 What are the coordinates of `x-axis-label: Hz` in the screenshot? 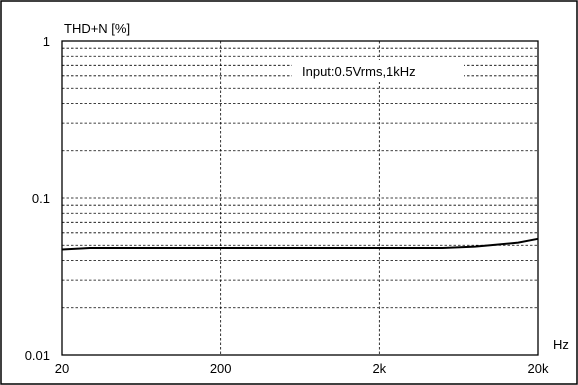 It's located at (561, 344).